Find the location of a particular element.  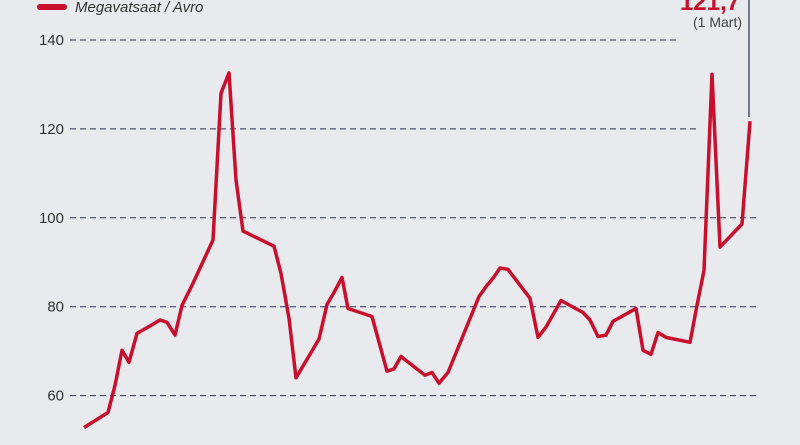

legend-label: Megavatsaat / Avro is located at coordinates (139, 8).